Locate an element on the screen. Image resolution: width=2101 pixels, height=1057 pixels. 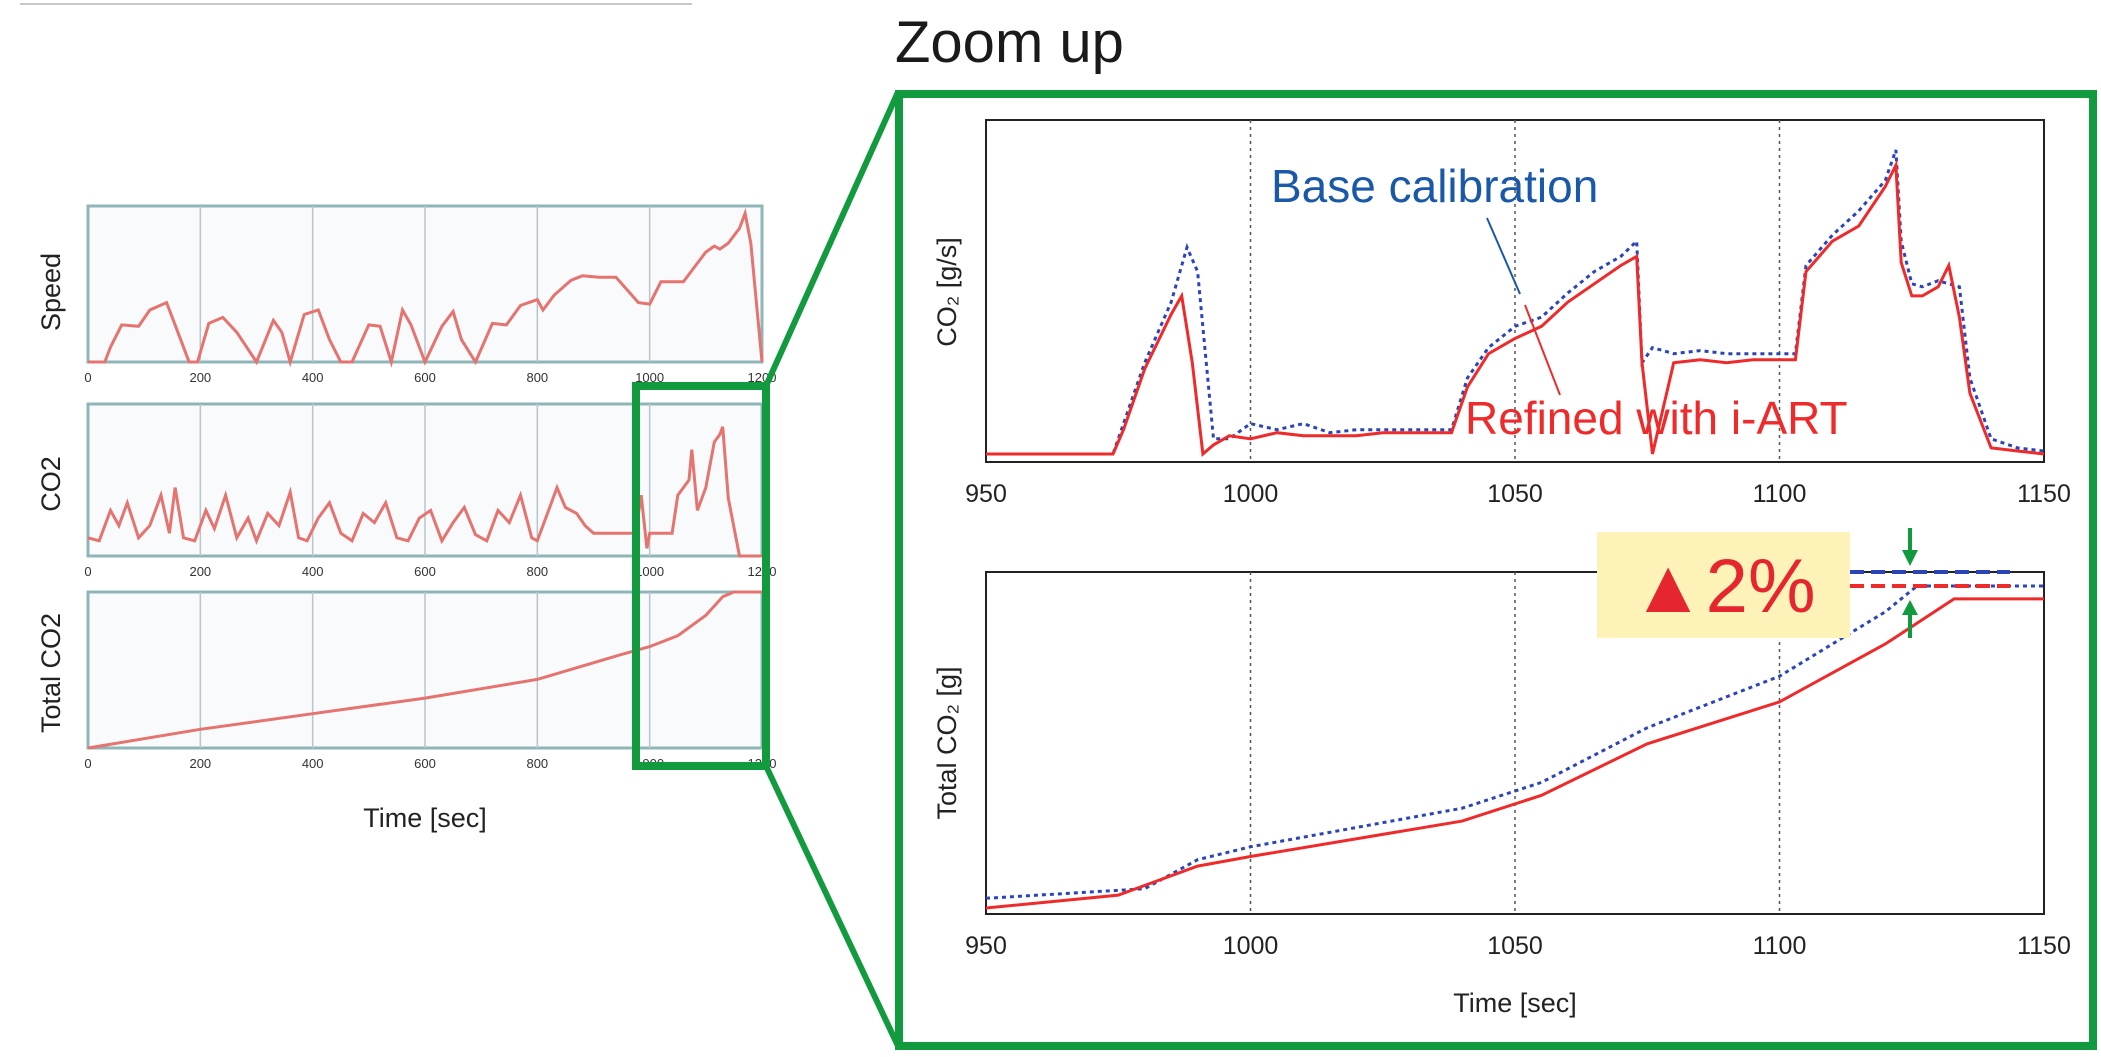
overview-co2-tick-labels: 0 200 400 600 800 1000 1200 is located at coordinates (430, 571).